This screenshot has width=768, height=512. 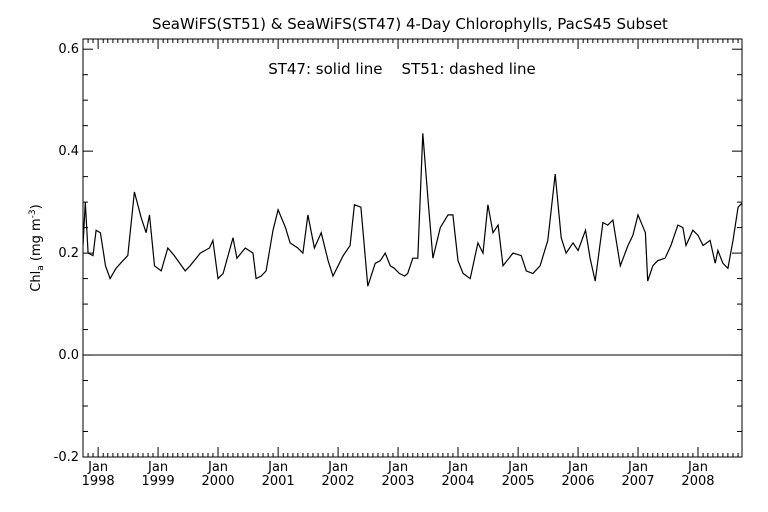 What do you see at coordinates (217, 481) in the screenshot?
I see `x-tick-year-label: 2000` at bounding box center [217, 481].